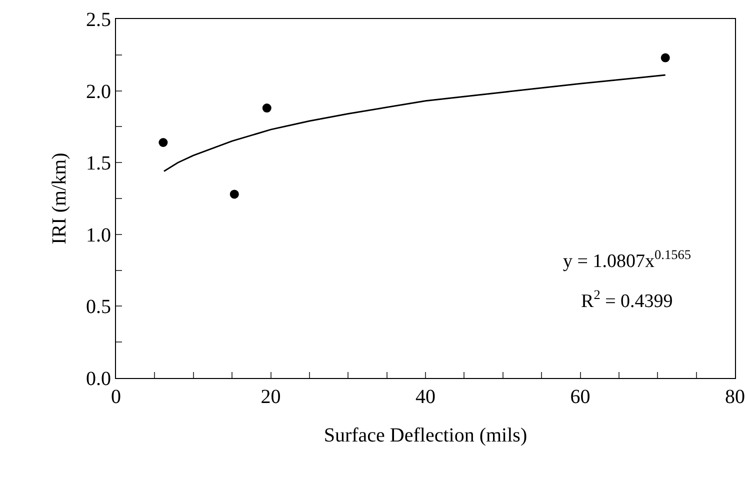 This screenshot has height=483, width=745. Describe the element at coordinates (627, 299) in the screenshot. I see `annotation: R$^{2}$ = 0.4399` at that location.